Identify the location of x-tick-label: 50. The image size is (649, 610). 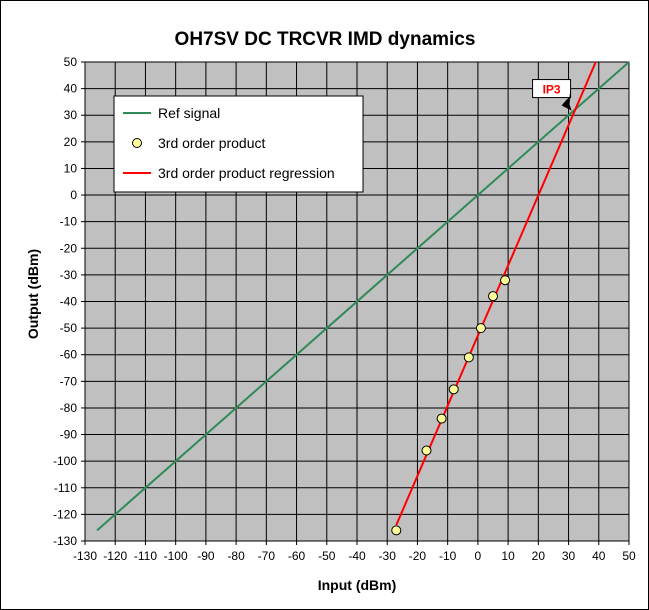
(629, 556).